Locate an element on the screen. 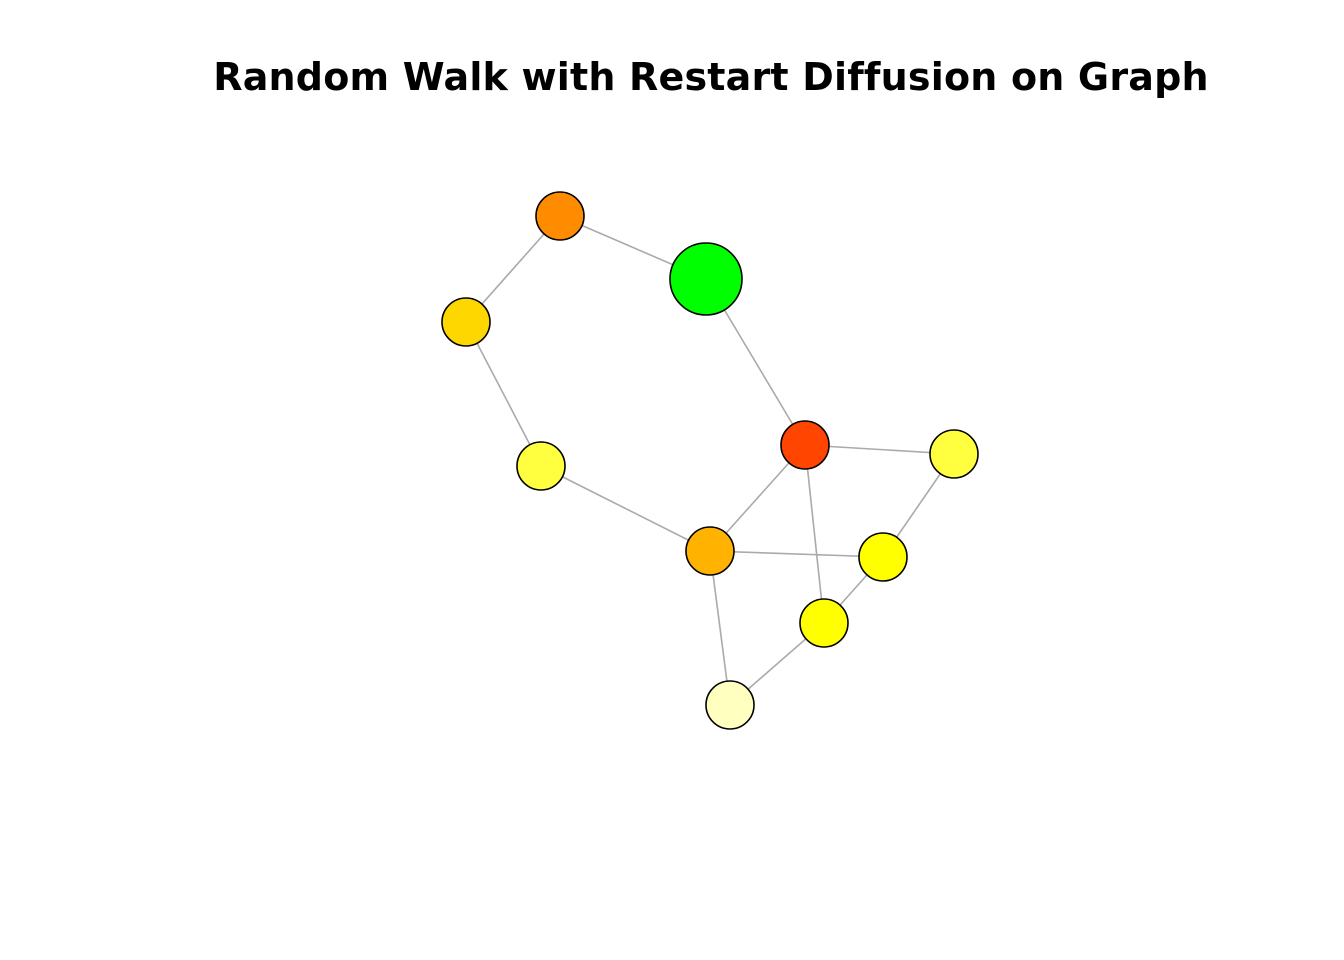 Image resolution: width=1344 pixels, height=960 pixels. graph-node-n5 is located at coordinates (805, 445).